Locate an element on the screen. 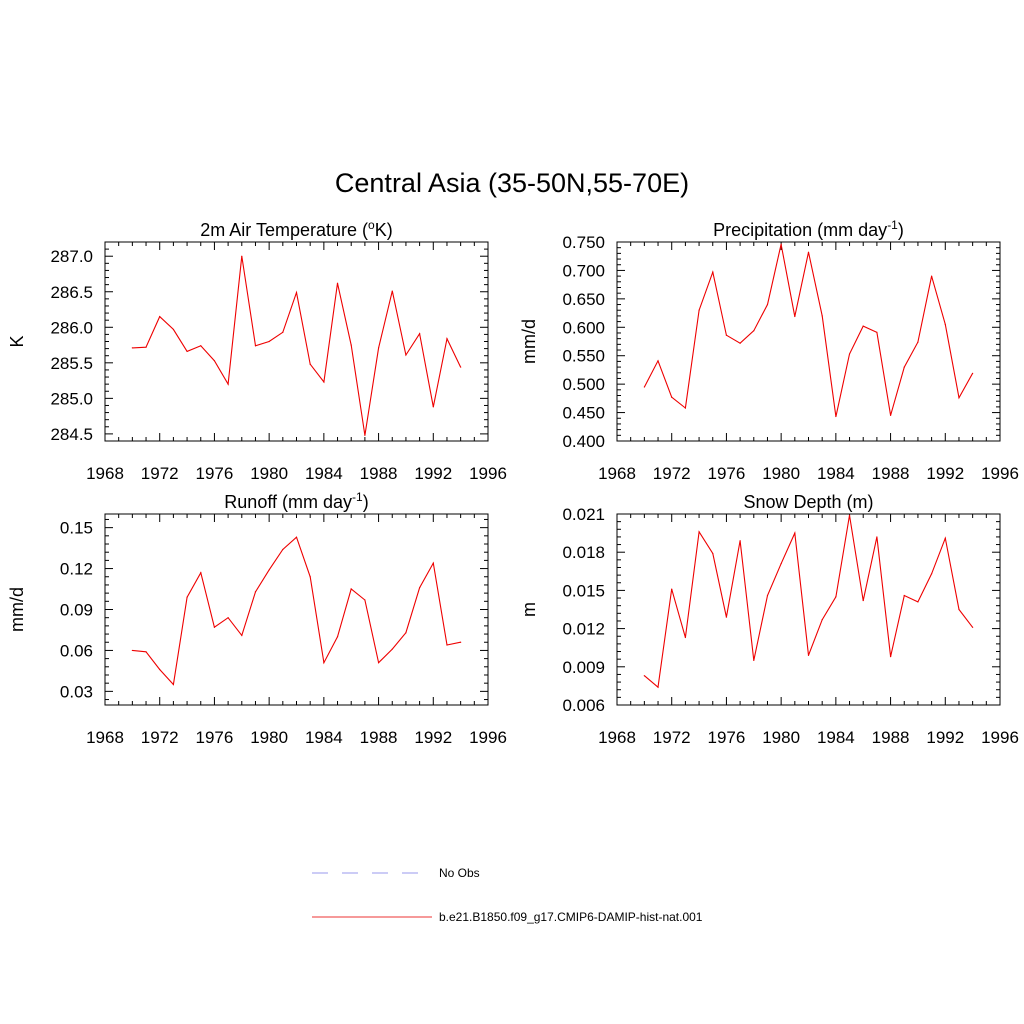  y-tick-label: 286.5 is located at coordinates (71, 292).